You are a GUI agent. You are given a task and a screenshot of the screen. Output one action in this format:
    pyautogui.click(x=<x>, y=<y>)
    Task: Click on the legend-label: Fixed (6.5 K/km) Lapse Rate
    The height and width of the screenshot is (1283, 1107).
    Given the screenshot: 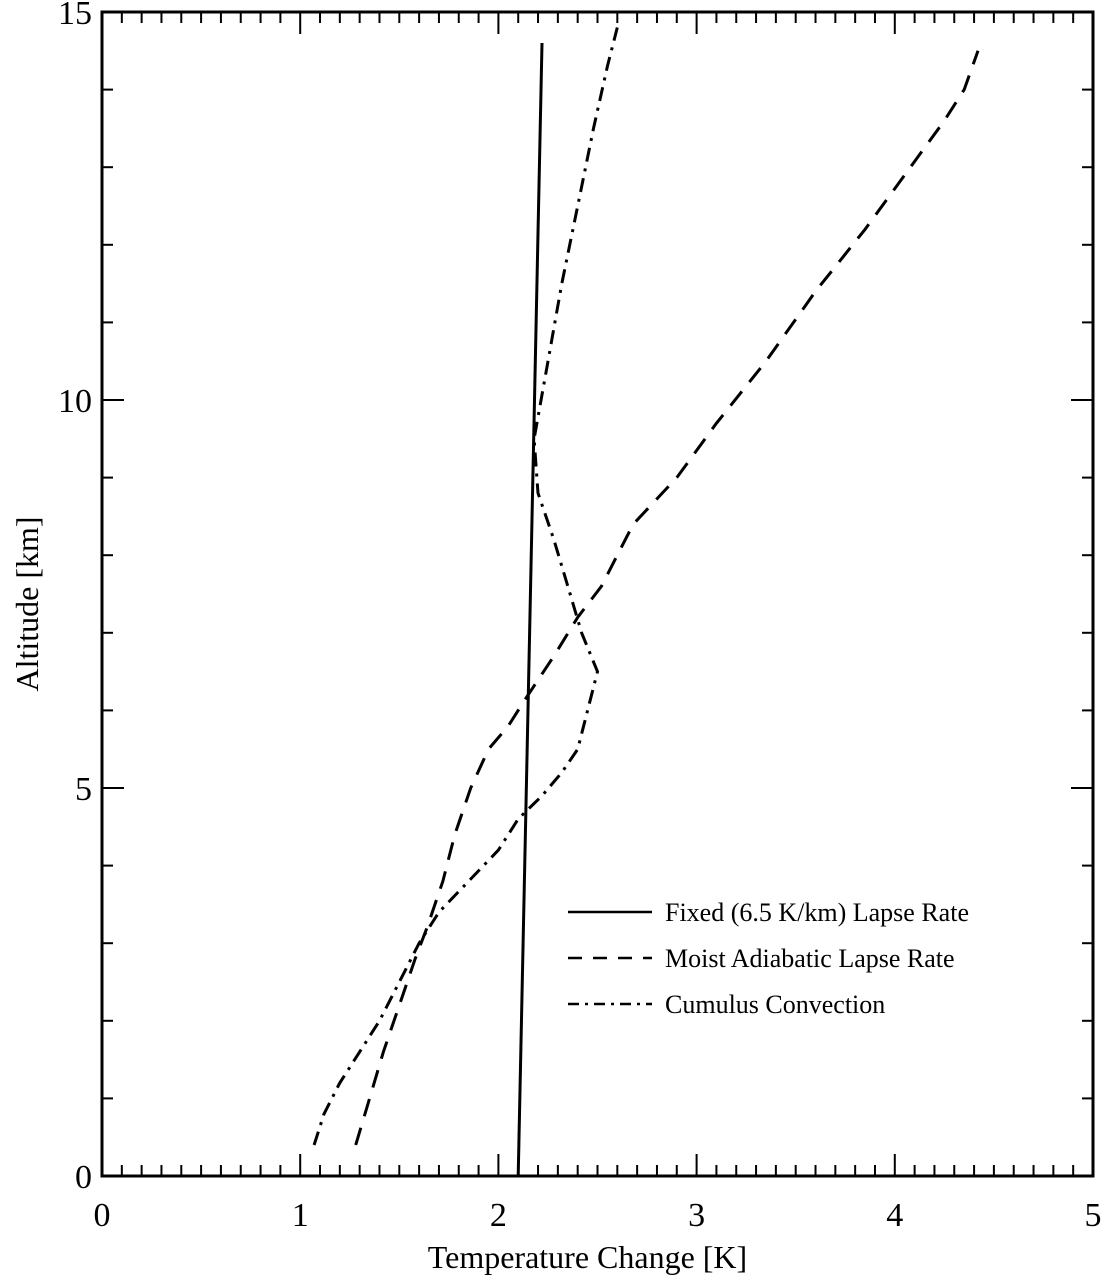 What is the action you would take?
    pyautogui.click(x=817, y=912)
    